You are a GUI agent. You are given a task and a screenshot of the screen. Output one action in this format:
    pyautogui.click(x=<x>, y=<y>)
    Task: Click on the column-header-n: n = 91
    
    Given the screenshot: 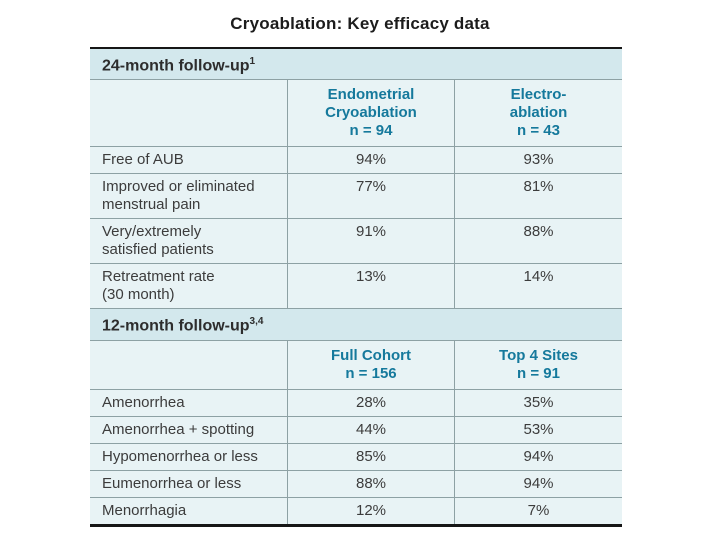 What is the action you would take?
    pyautogui.click(x=538, y=373)
    